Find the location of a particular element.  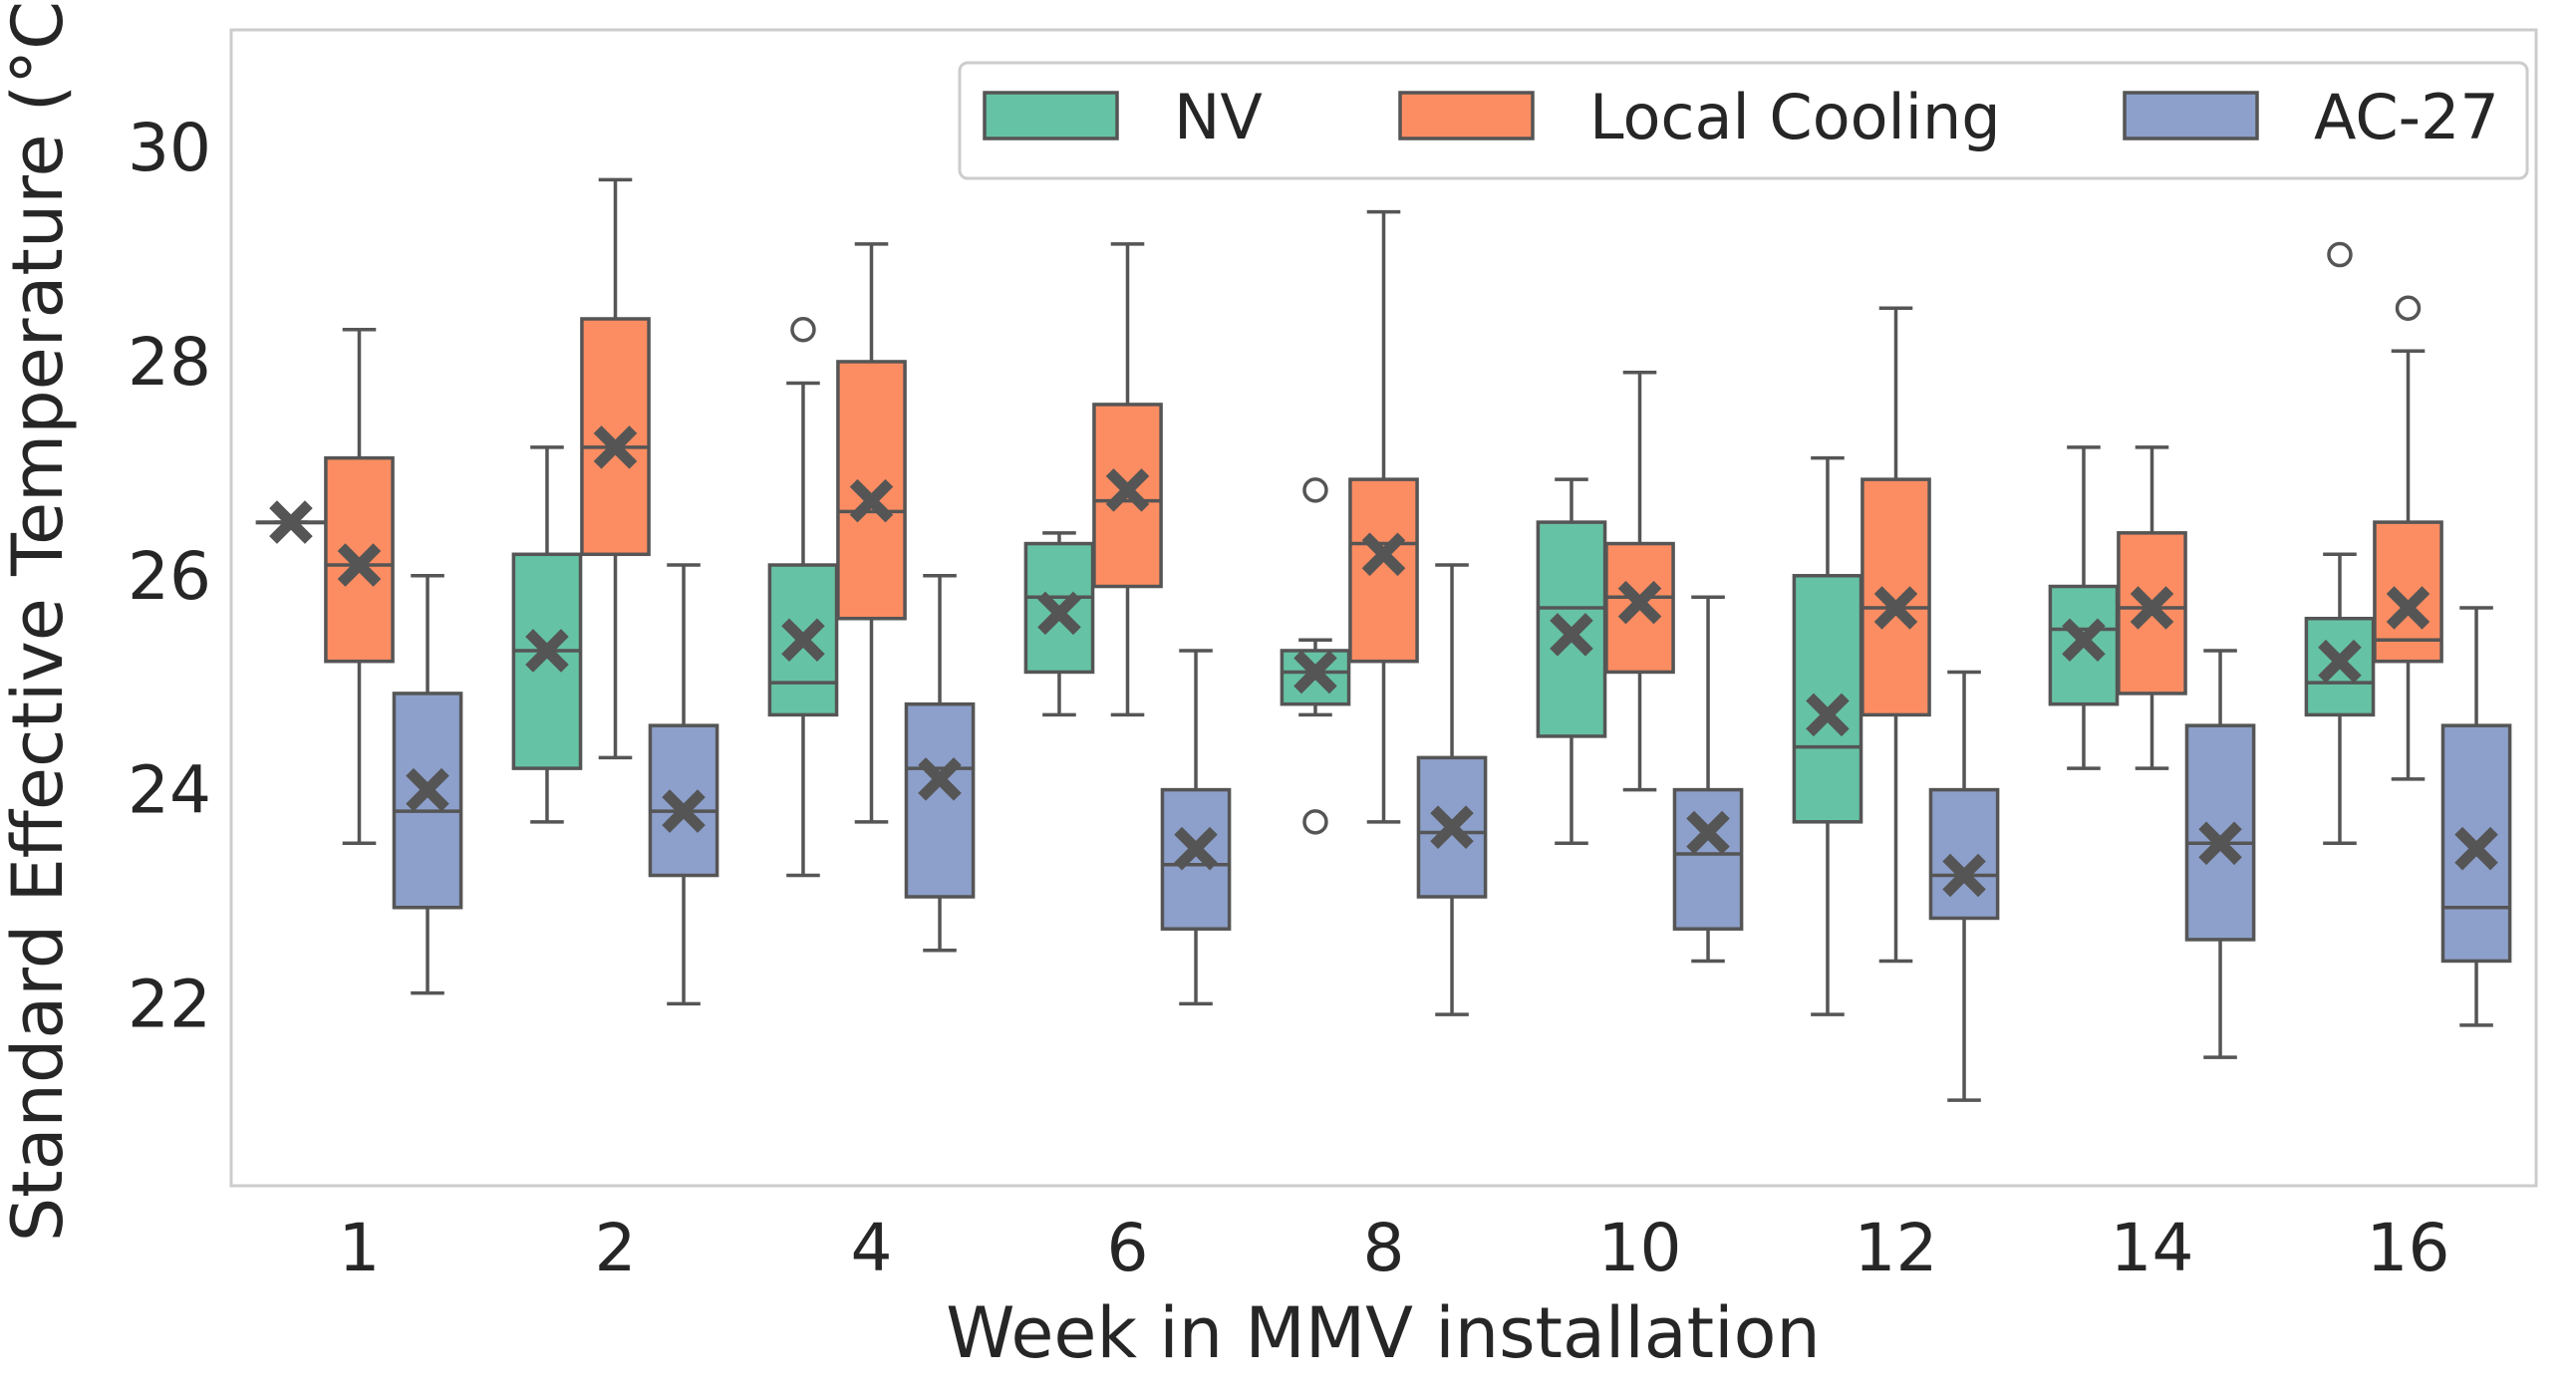

x-axis-label: Week in MMV installation is located at coordinates (1383, 1333).